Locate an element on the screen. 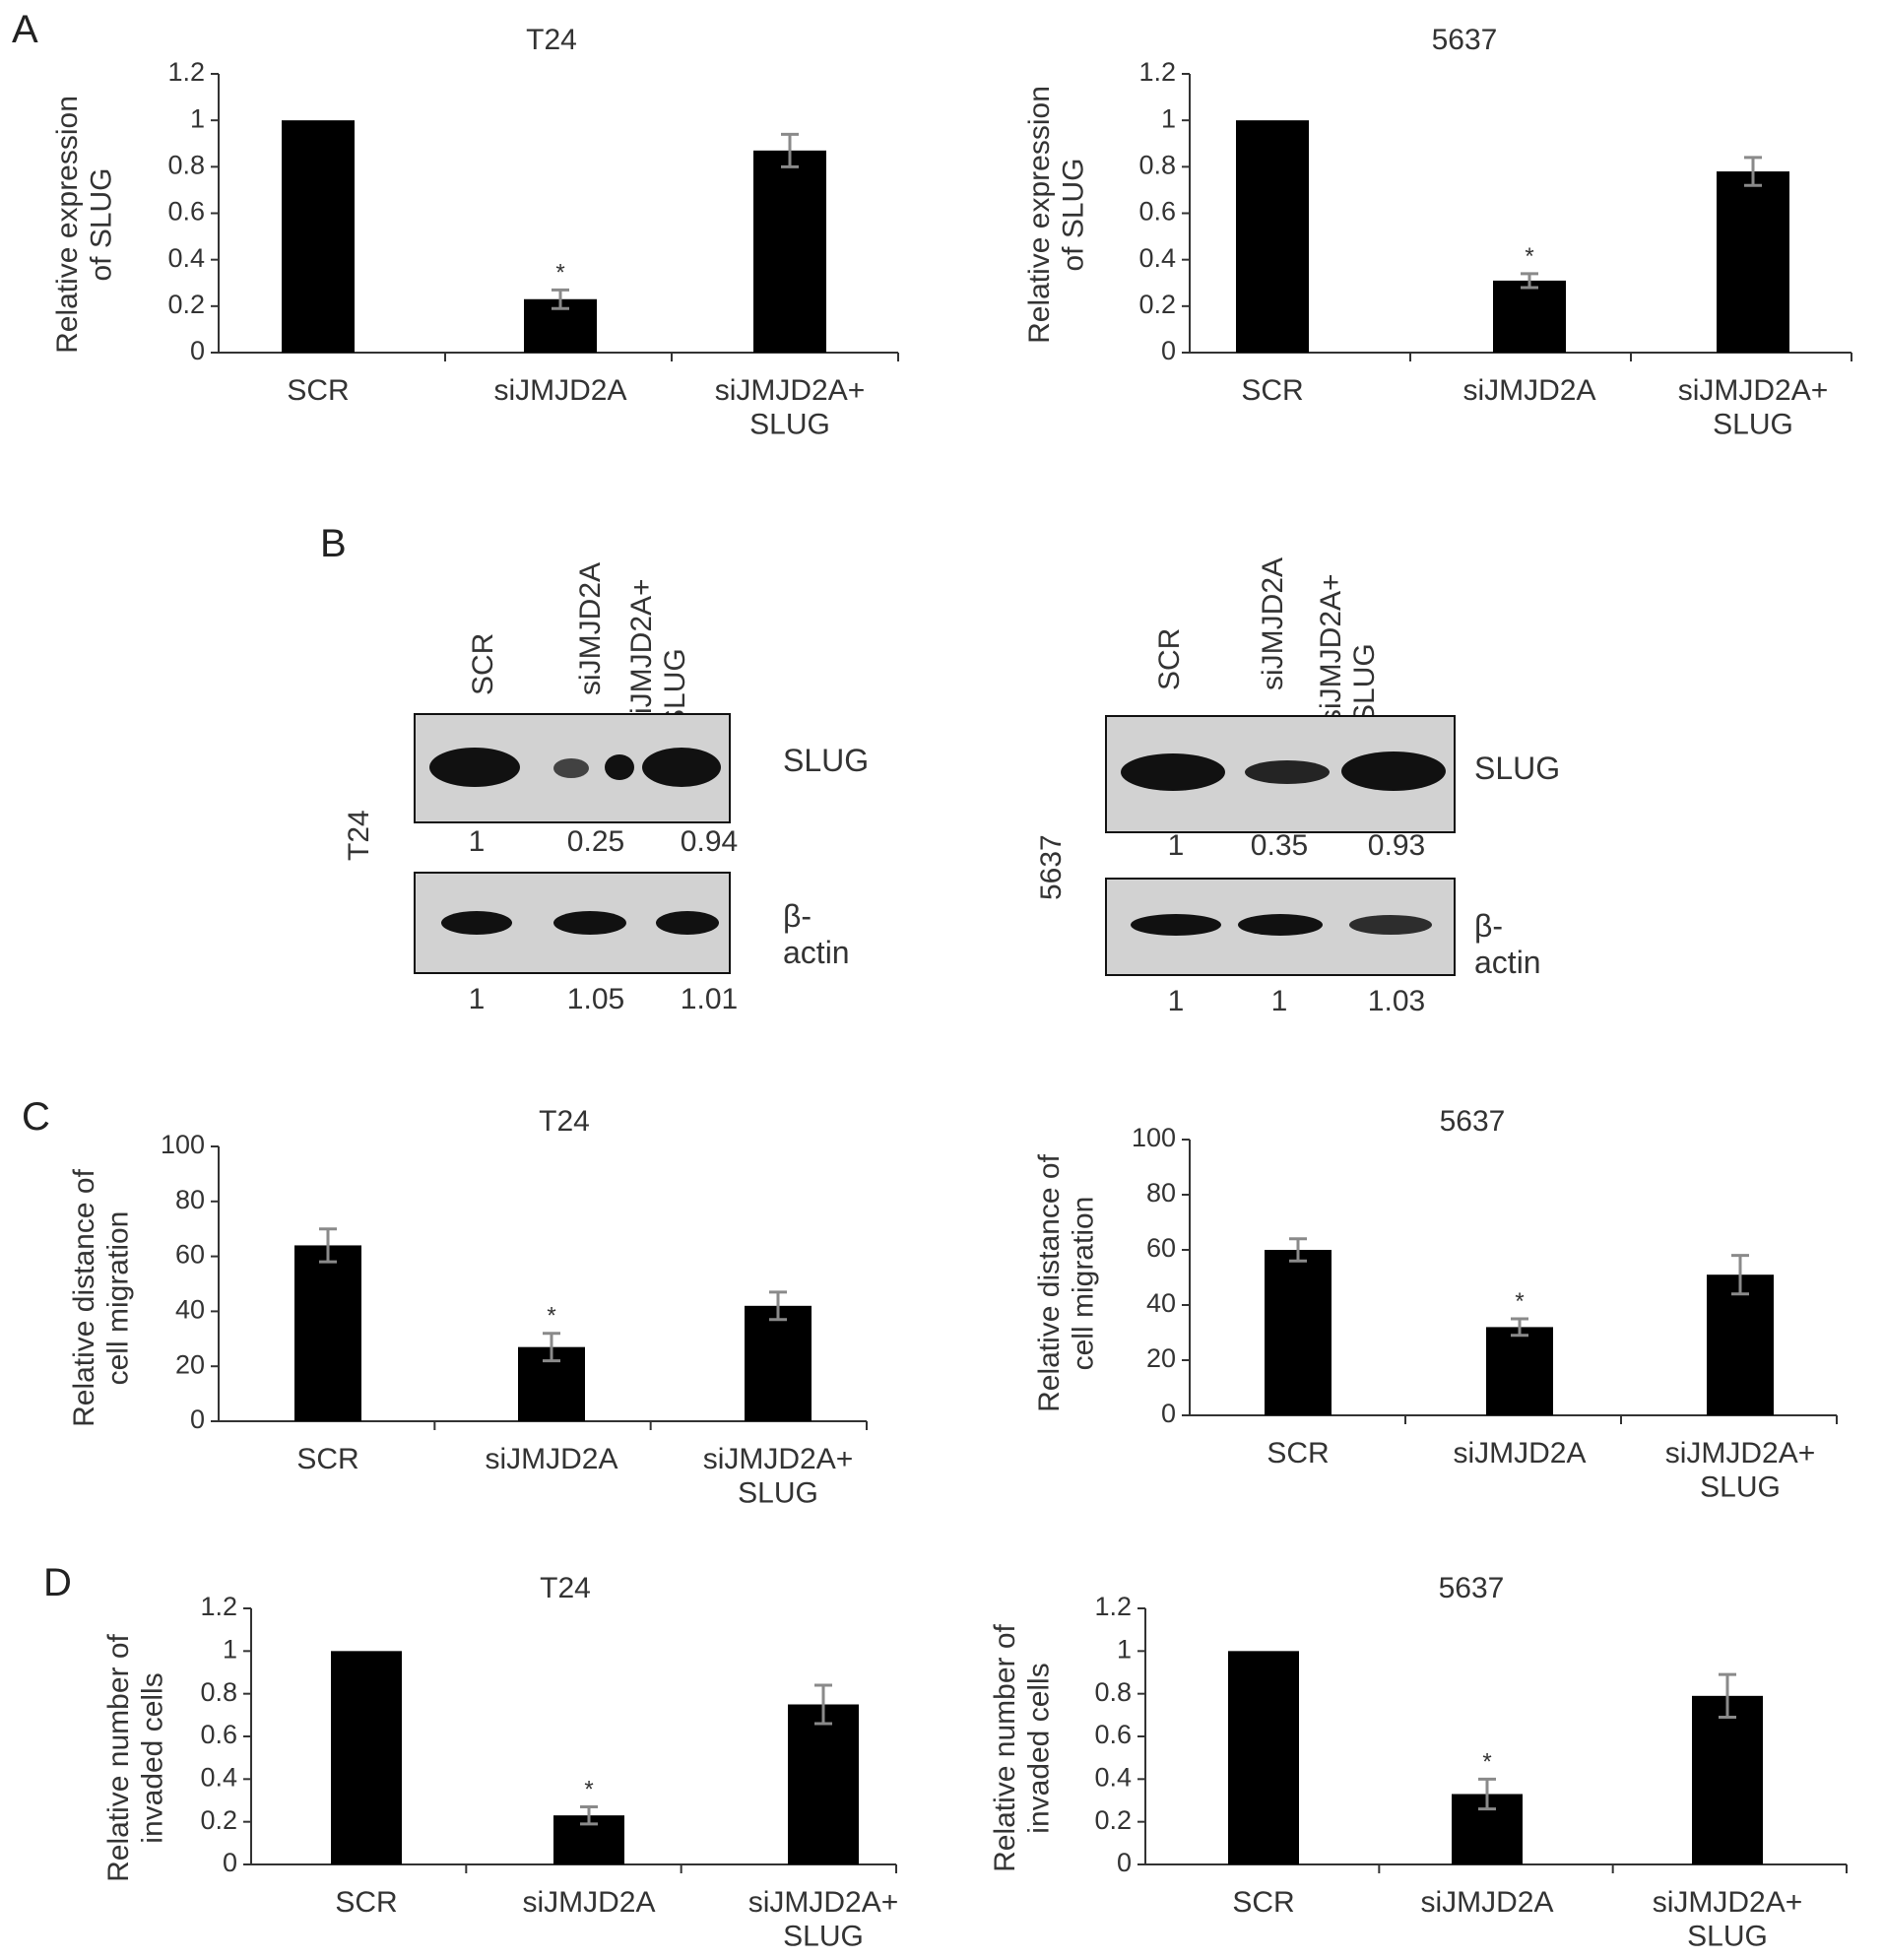  slug-quant-sijmjd2a-slug: 0.94 is located at coordinates (709, 842).